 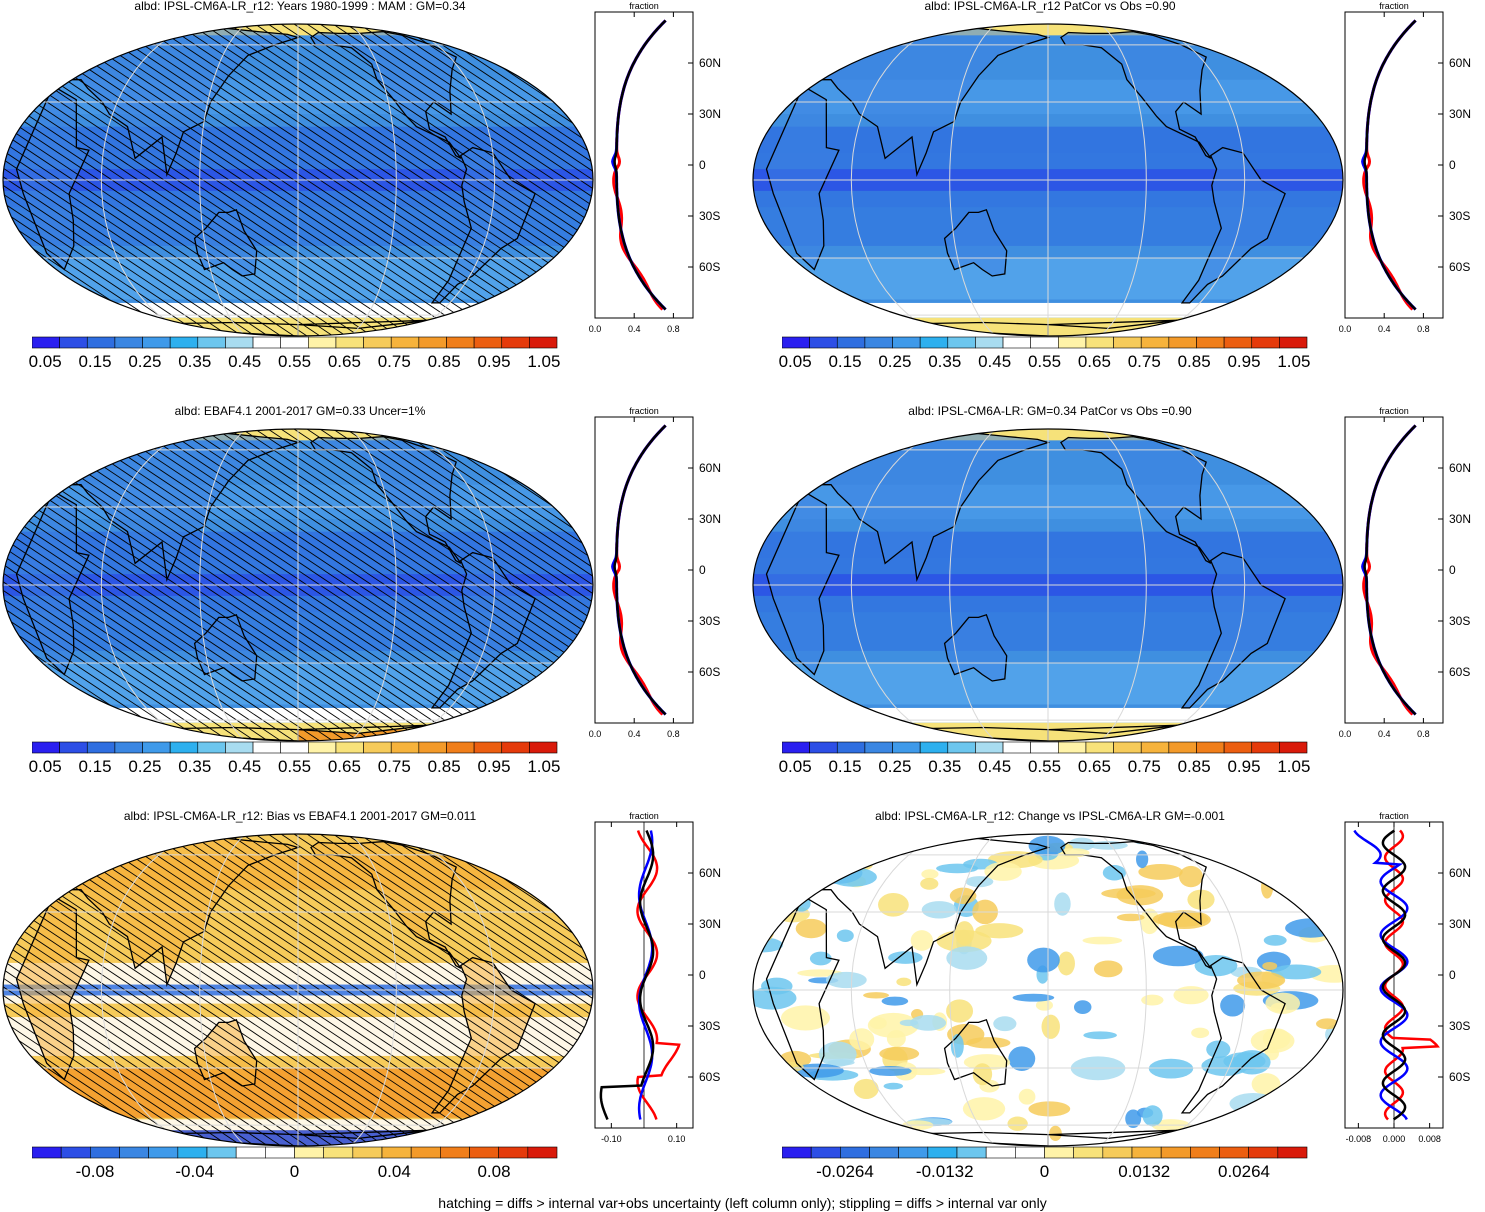 What do you see at coordinates (544, 766) in the screenshot?
I see `colorbar-tick: 1.05` at bounding box center [544, 766].